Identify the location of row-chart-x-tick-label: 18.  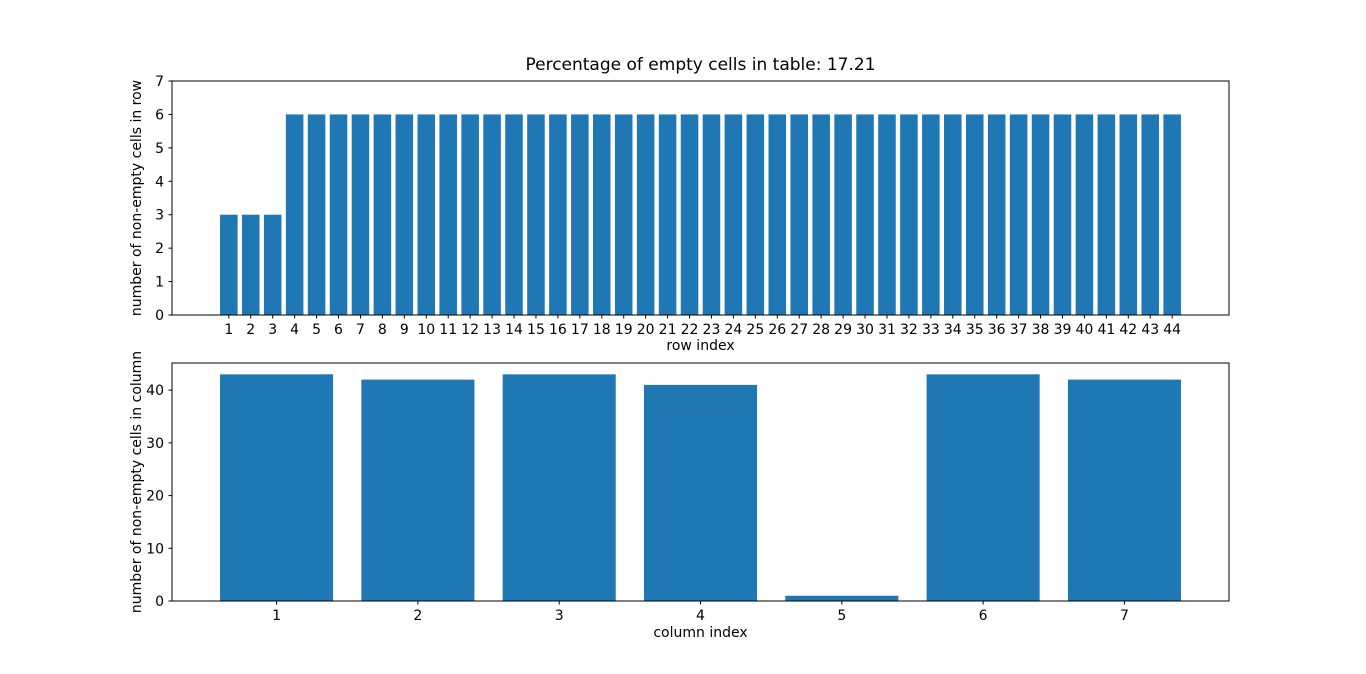
(602, 330).